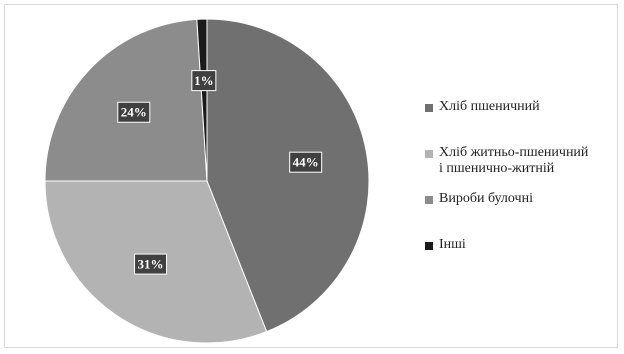 The image size is (624, 354). I want to click on data-label-3: 1%, so click(204, 80).